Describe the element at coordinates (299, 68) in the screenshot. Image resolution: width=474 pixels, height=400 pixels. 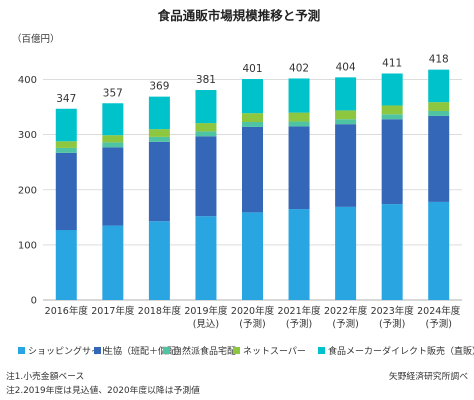
I see `total-label: 402` at that location.